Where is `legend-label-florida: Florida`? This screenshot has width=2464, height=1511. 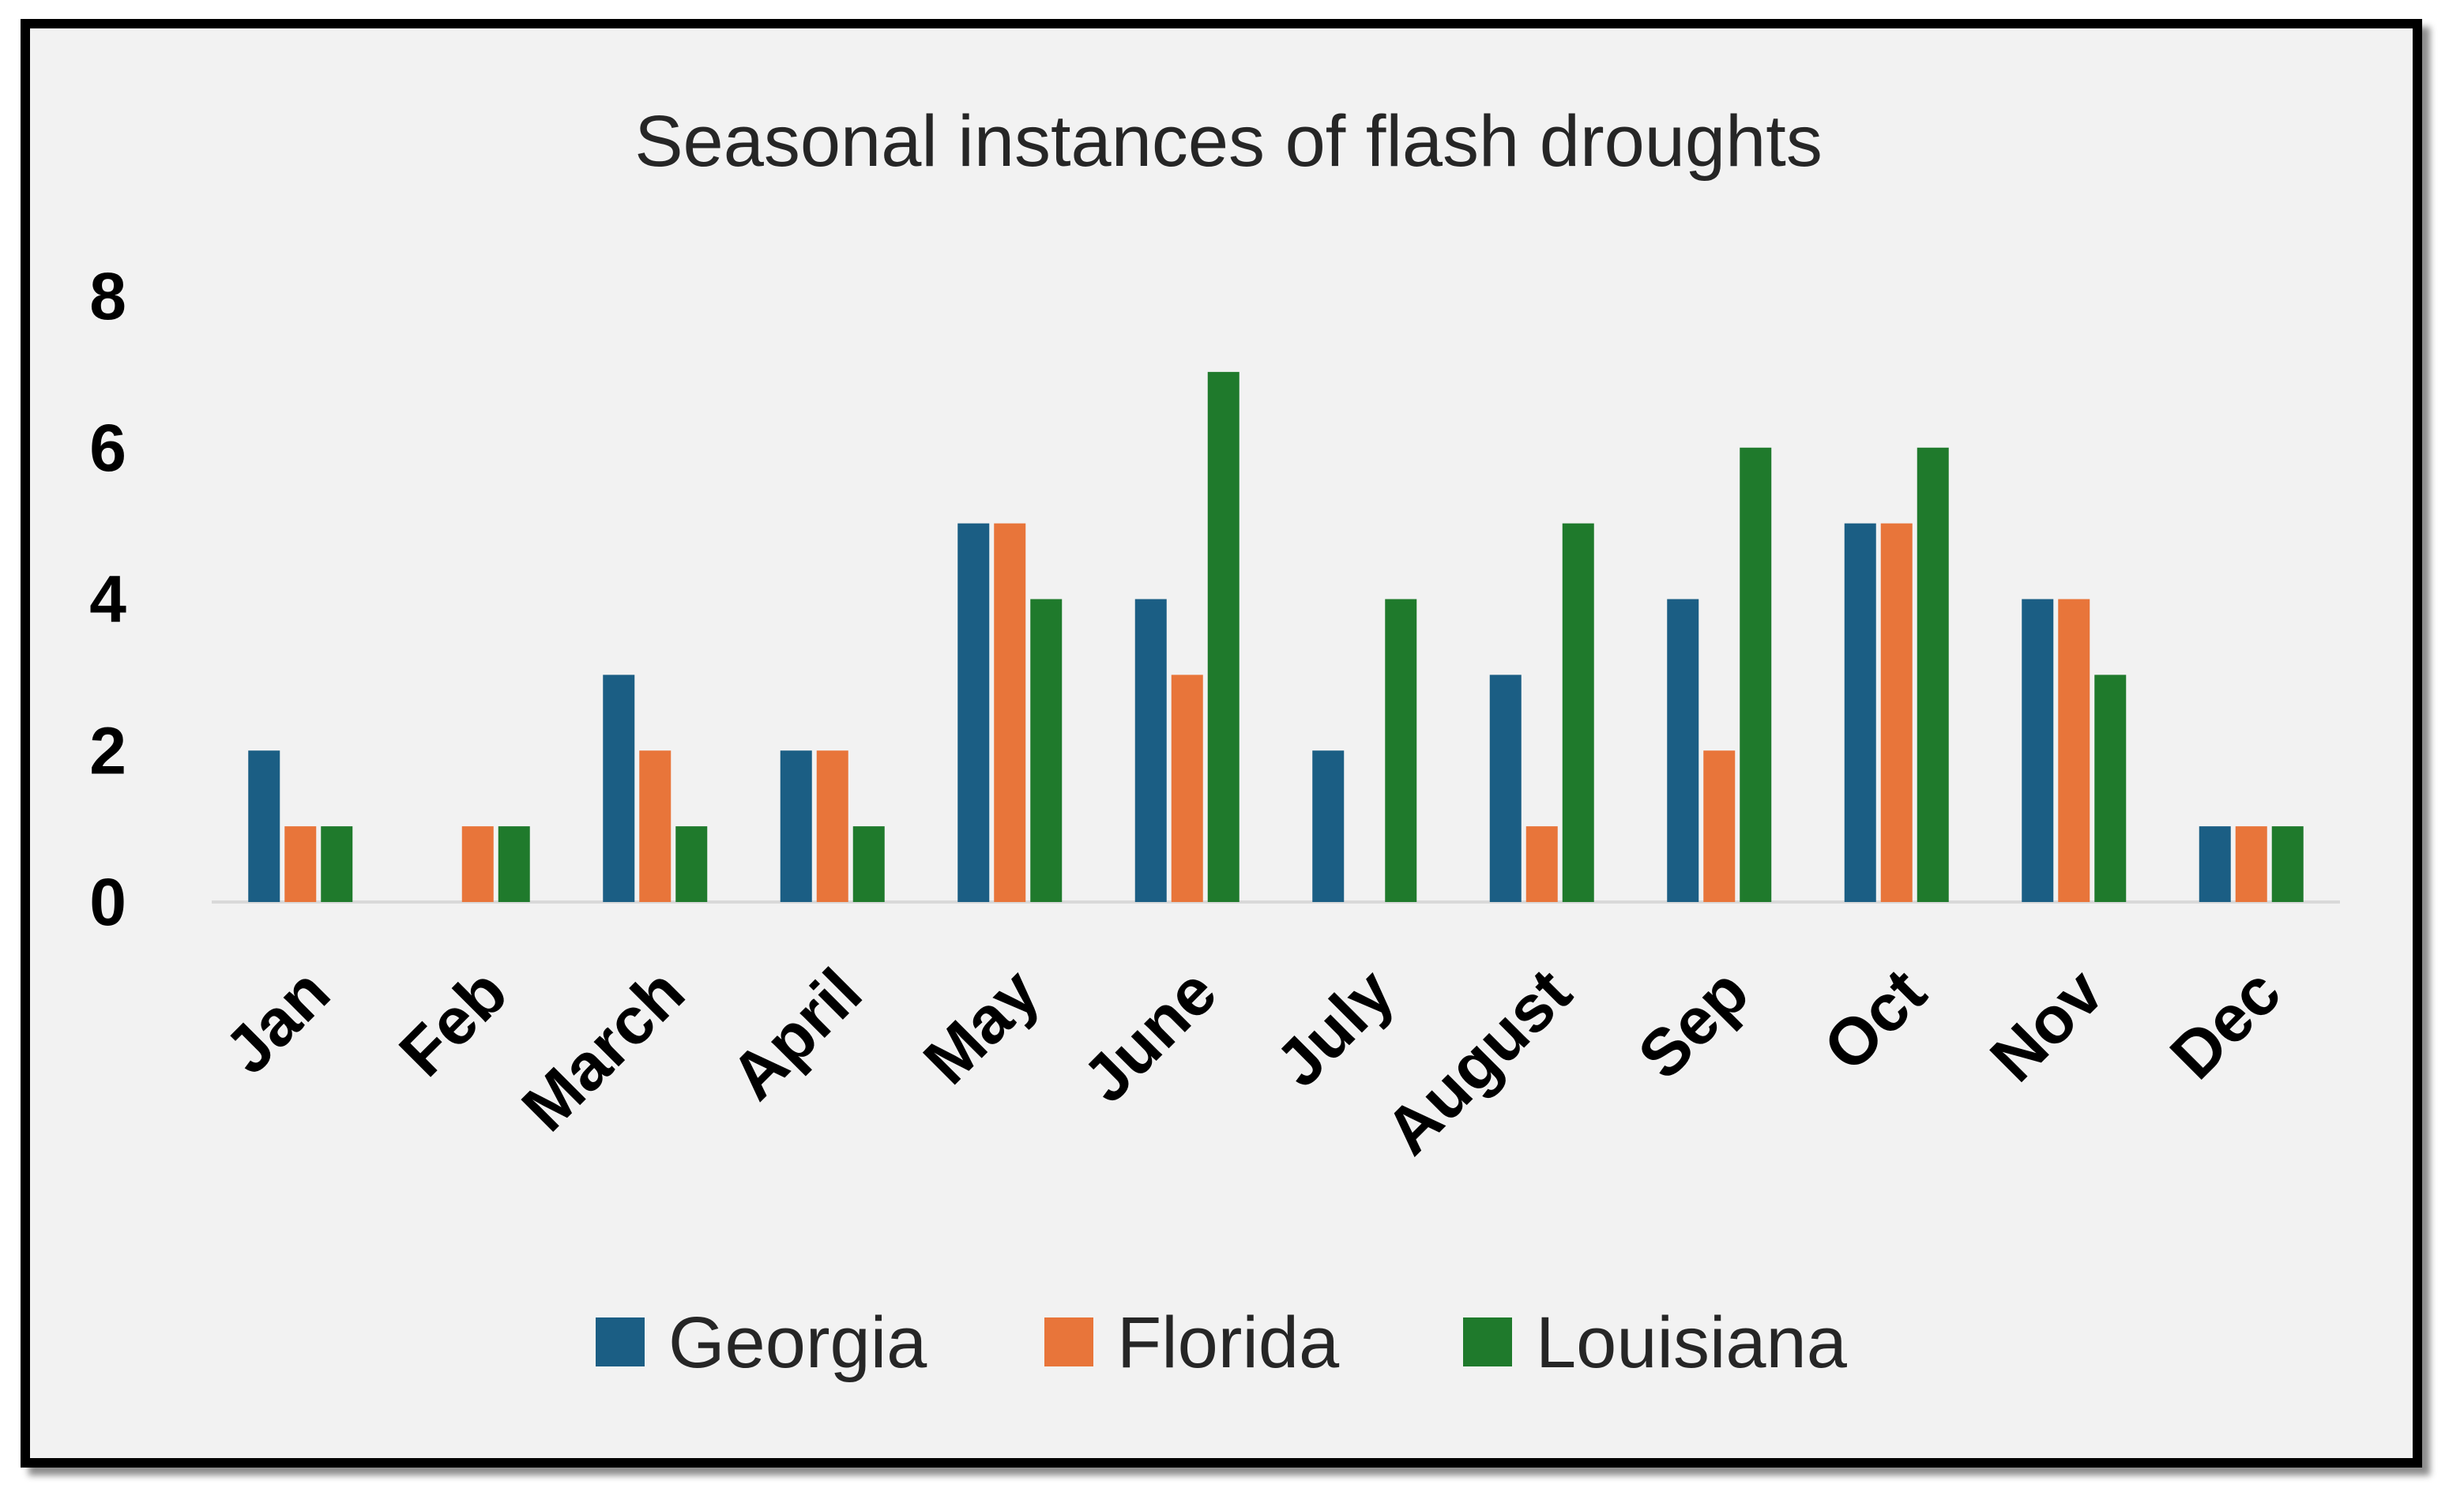 legend-label-florida: Florida is located at coordinates (1228, 1342).